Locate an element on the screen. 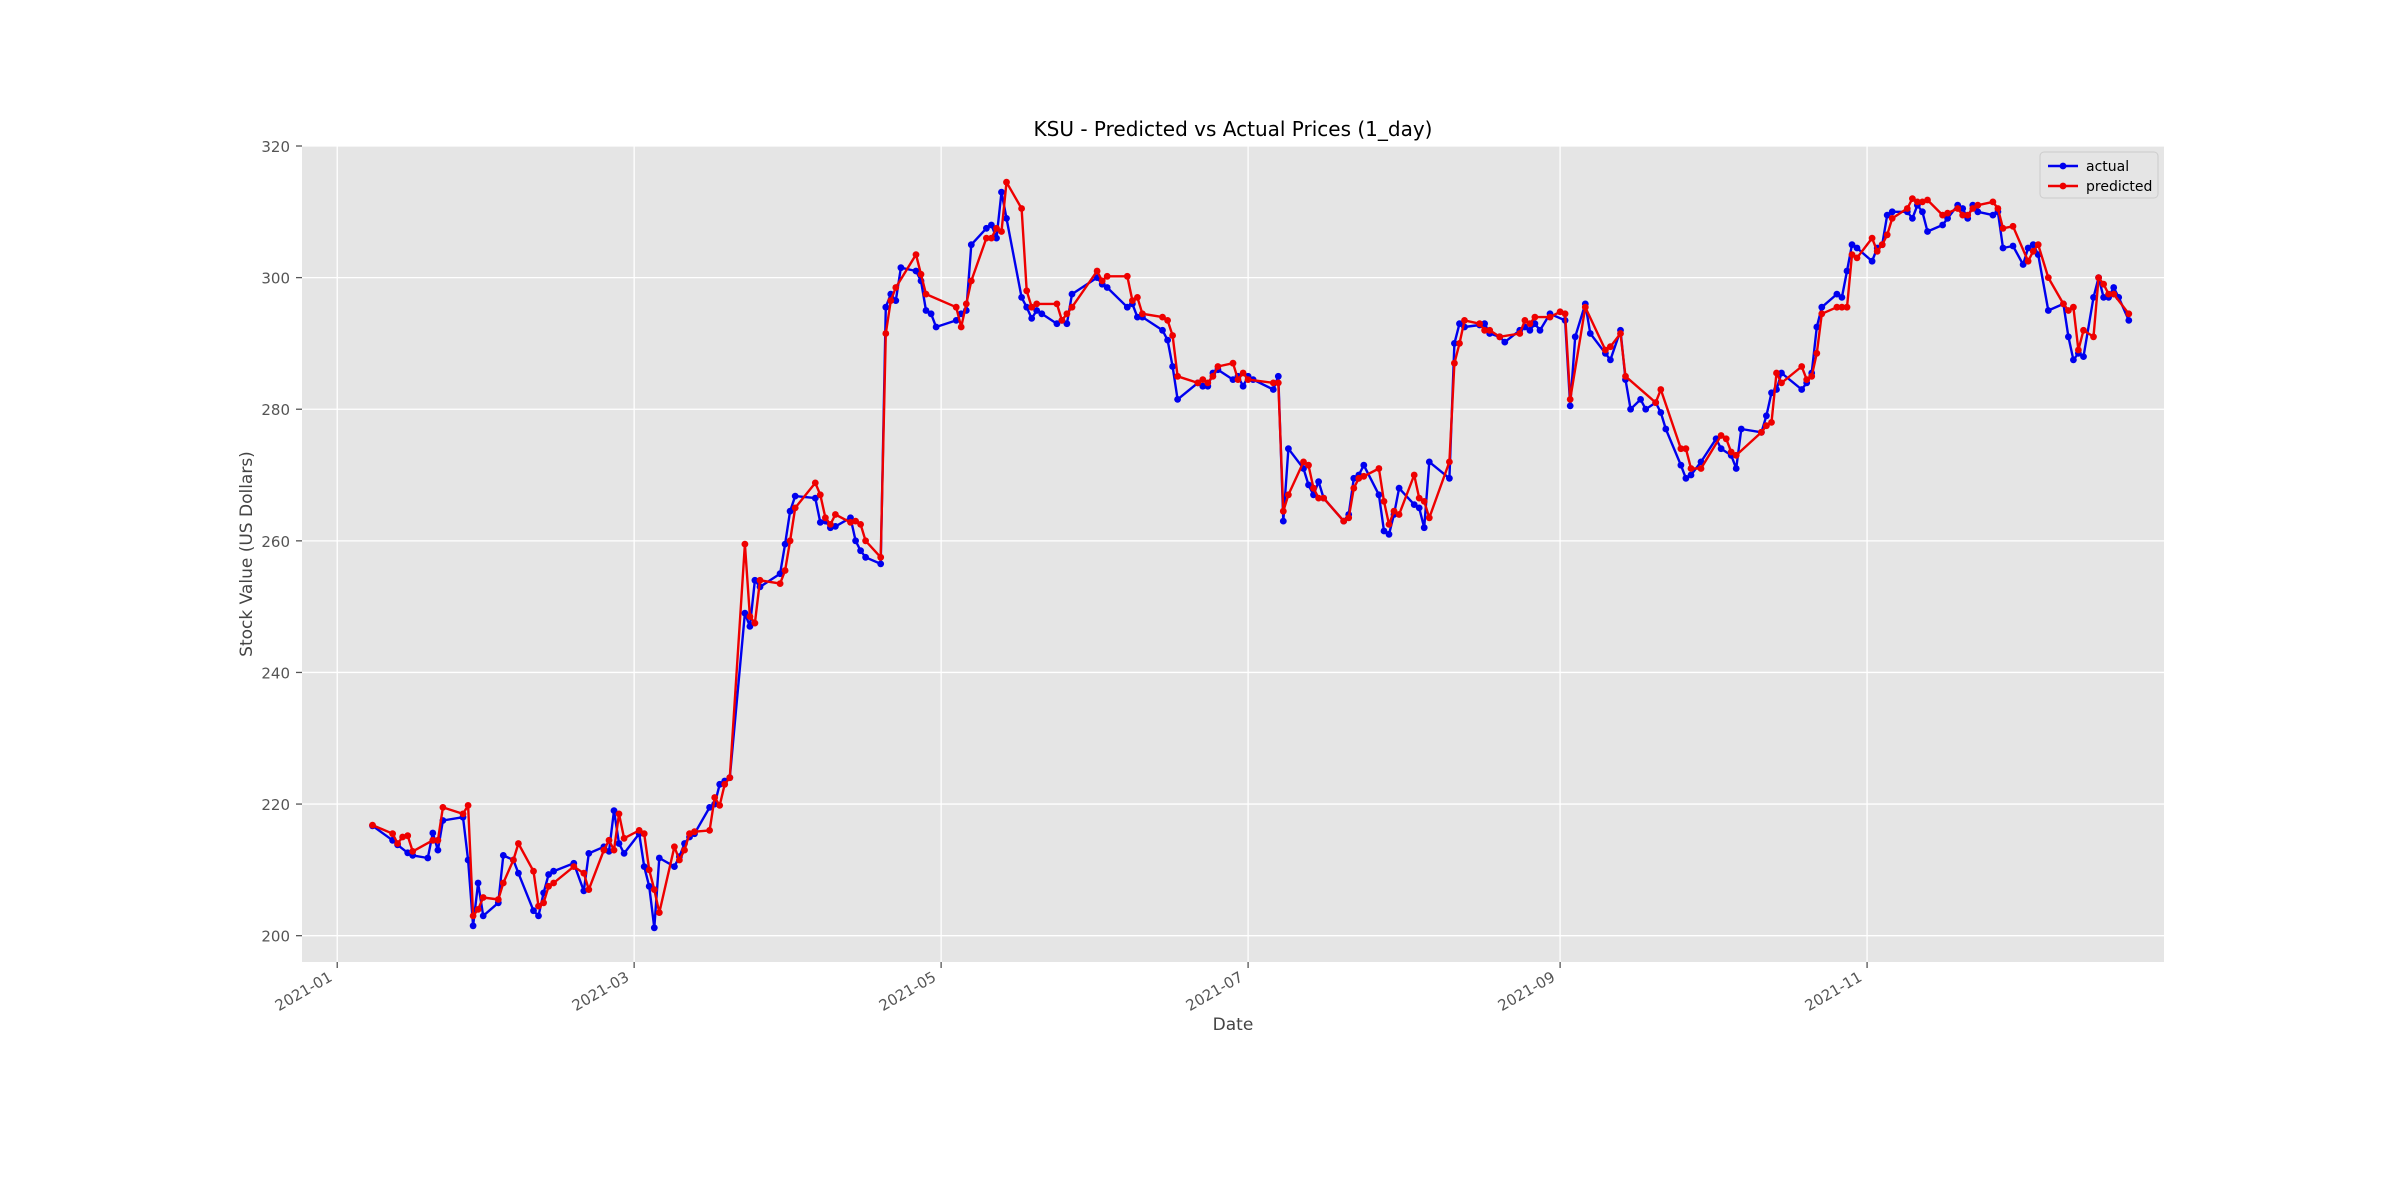 The height and width of the screenshot is (1204, 2400). x-axis-label: Date is located at coordinates (1233, 1025).